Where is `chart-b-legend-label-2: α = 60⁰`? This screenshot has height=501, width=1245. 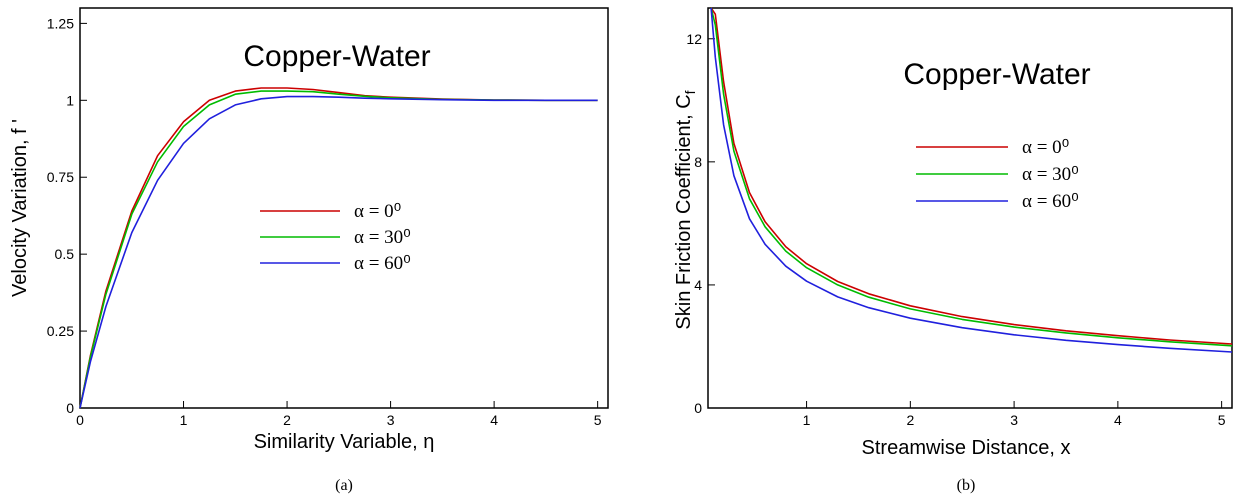
chart-b-legend-label-2: α = 60⁰ is located at coordinates (1050, 201).